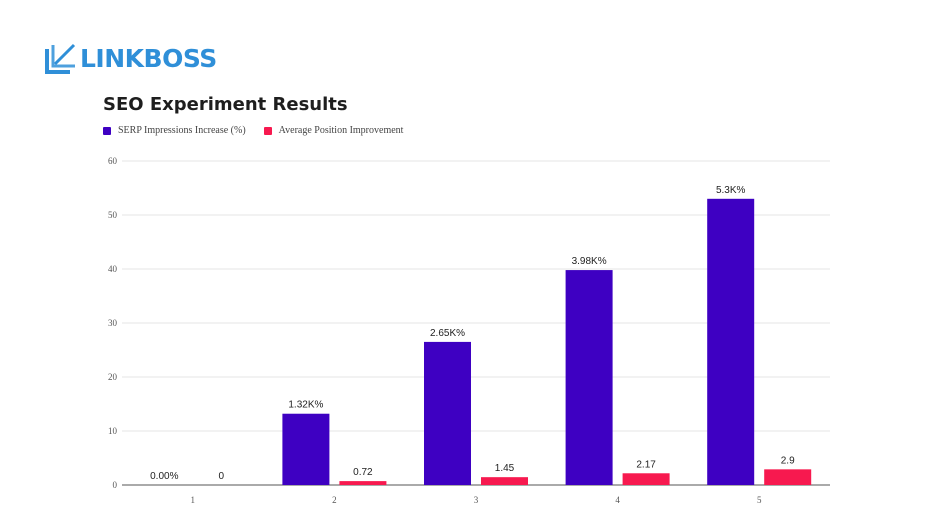  Describe the element at coordinates (60, 58) in the screenshot. I see `linkboss-logo-icon` at that location.